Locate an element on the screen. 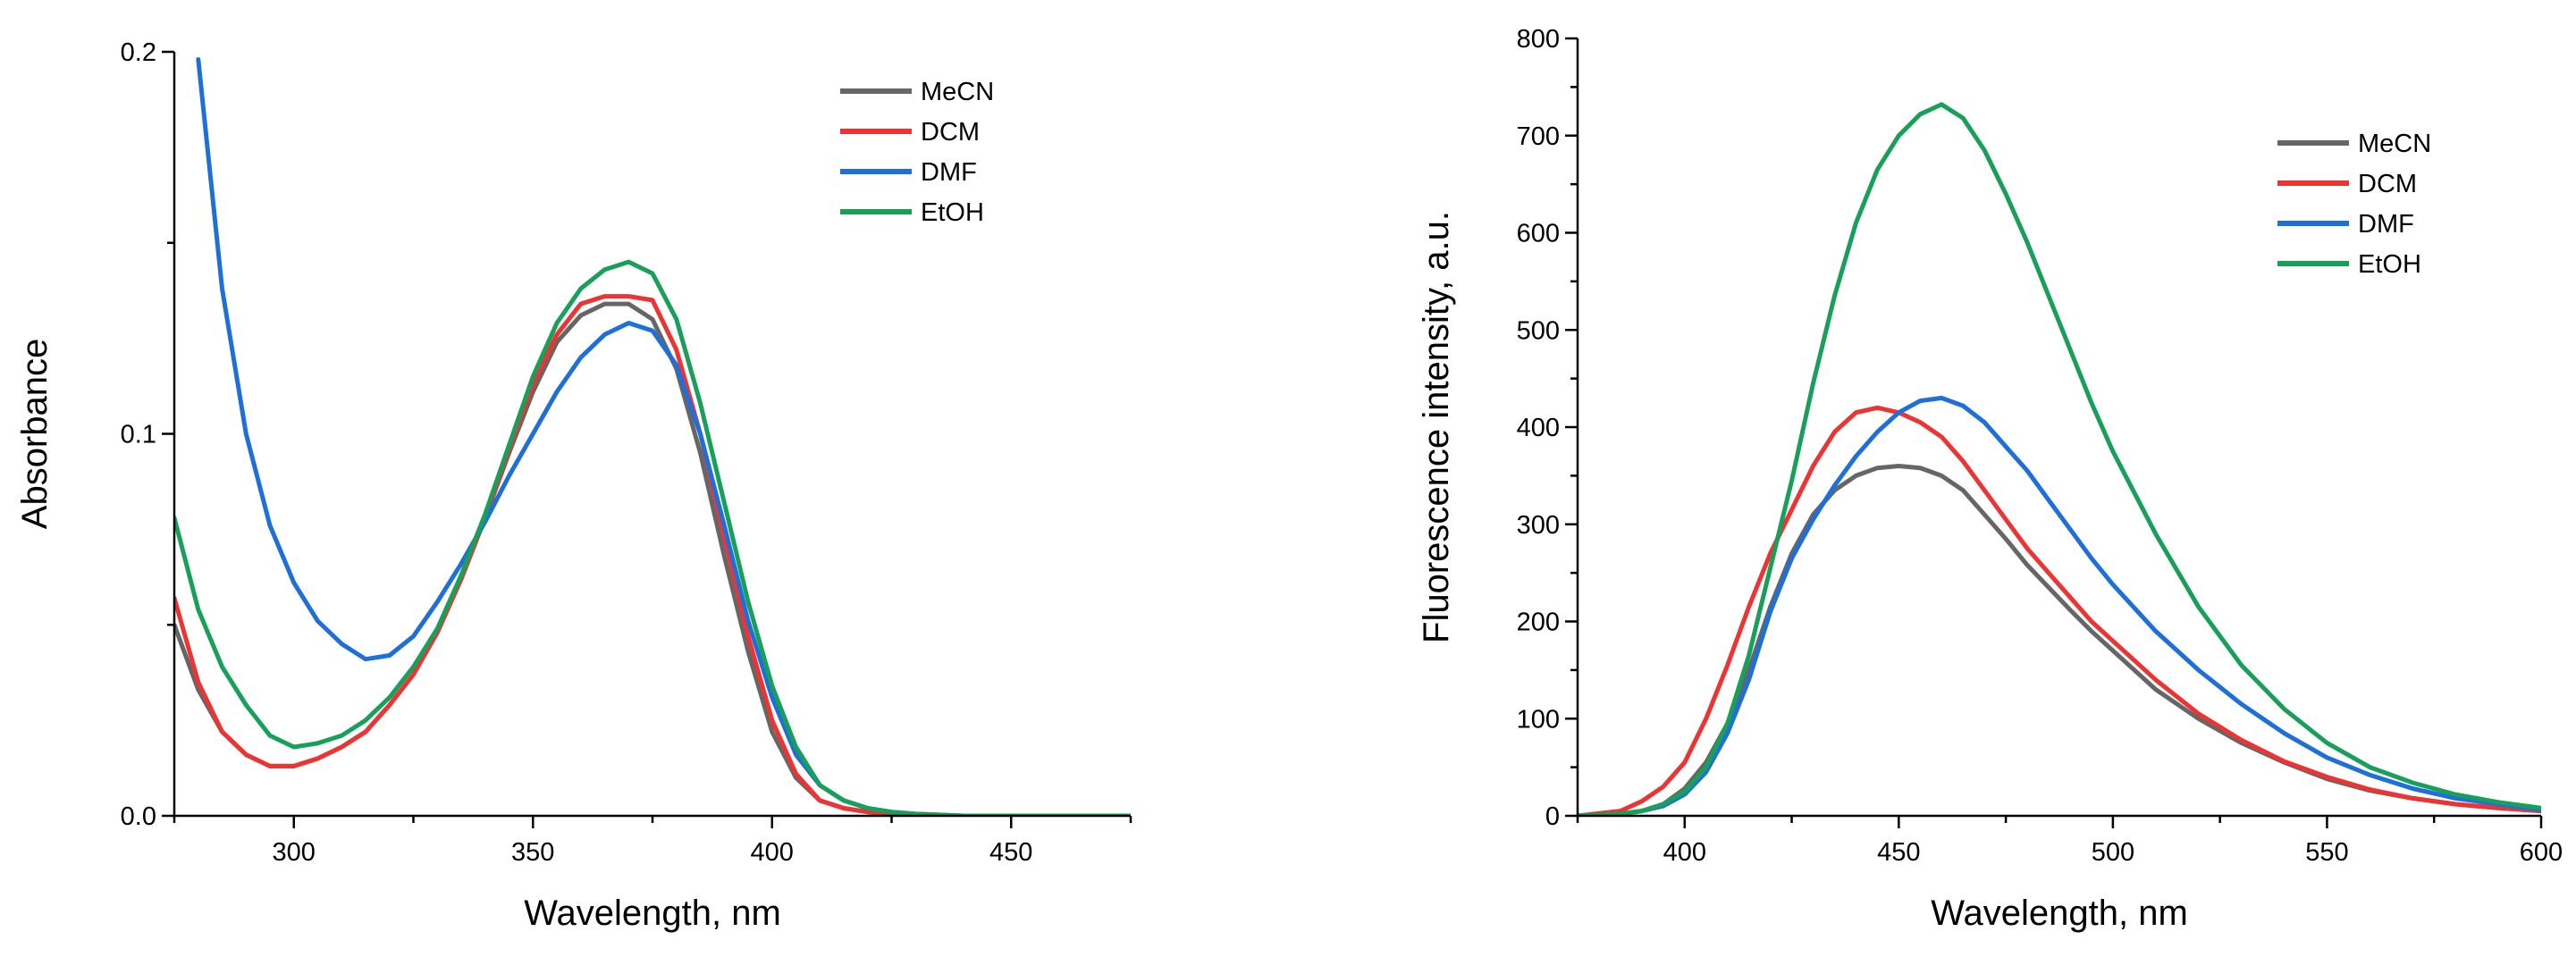  fl-x-axis-title: Wavelength, nm is located at coordinates (2060, 913).